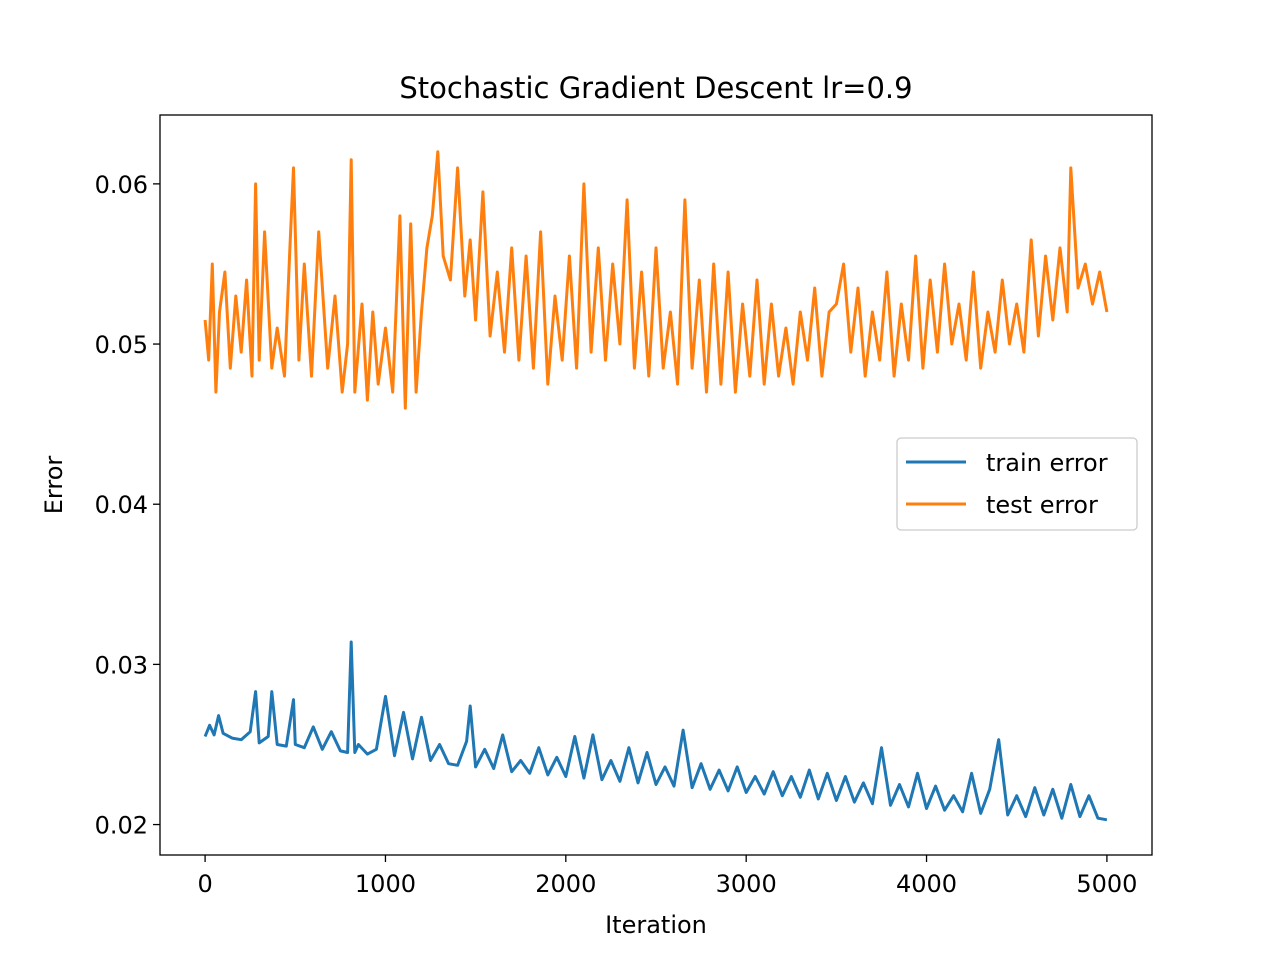  Describe the element at coordinates (204, 884) in the screenshot. I see `x-tick-label: 0` at that location.